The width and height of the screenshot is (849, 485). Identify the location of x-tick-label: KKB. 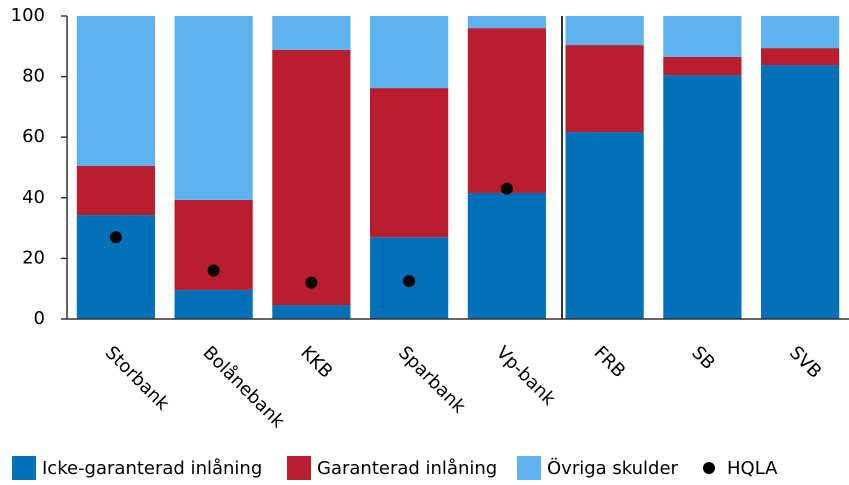
(316, 362).